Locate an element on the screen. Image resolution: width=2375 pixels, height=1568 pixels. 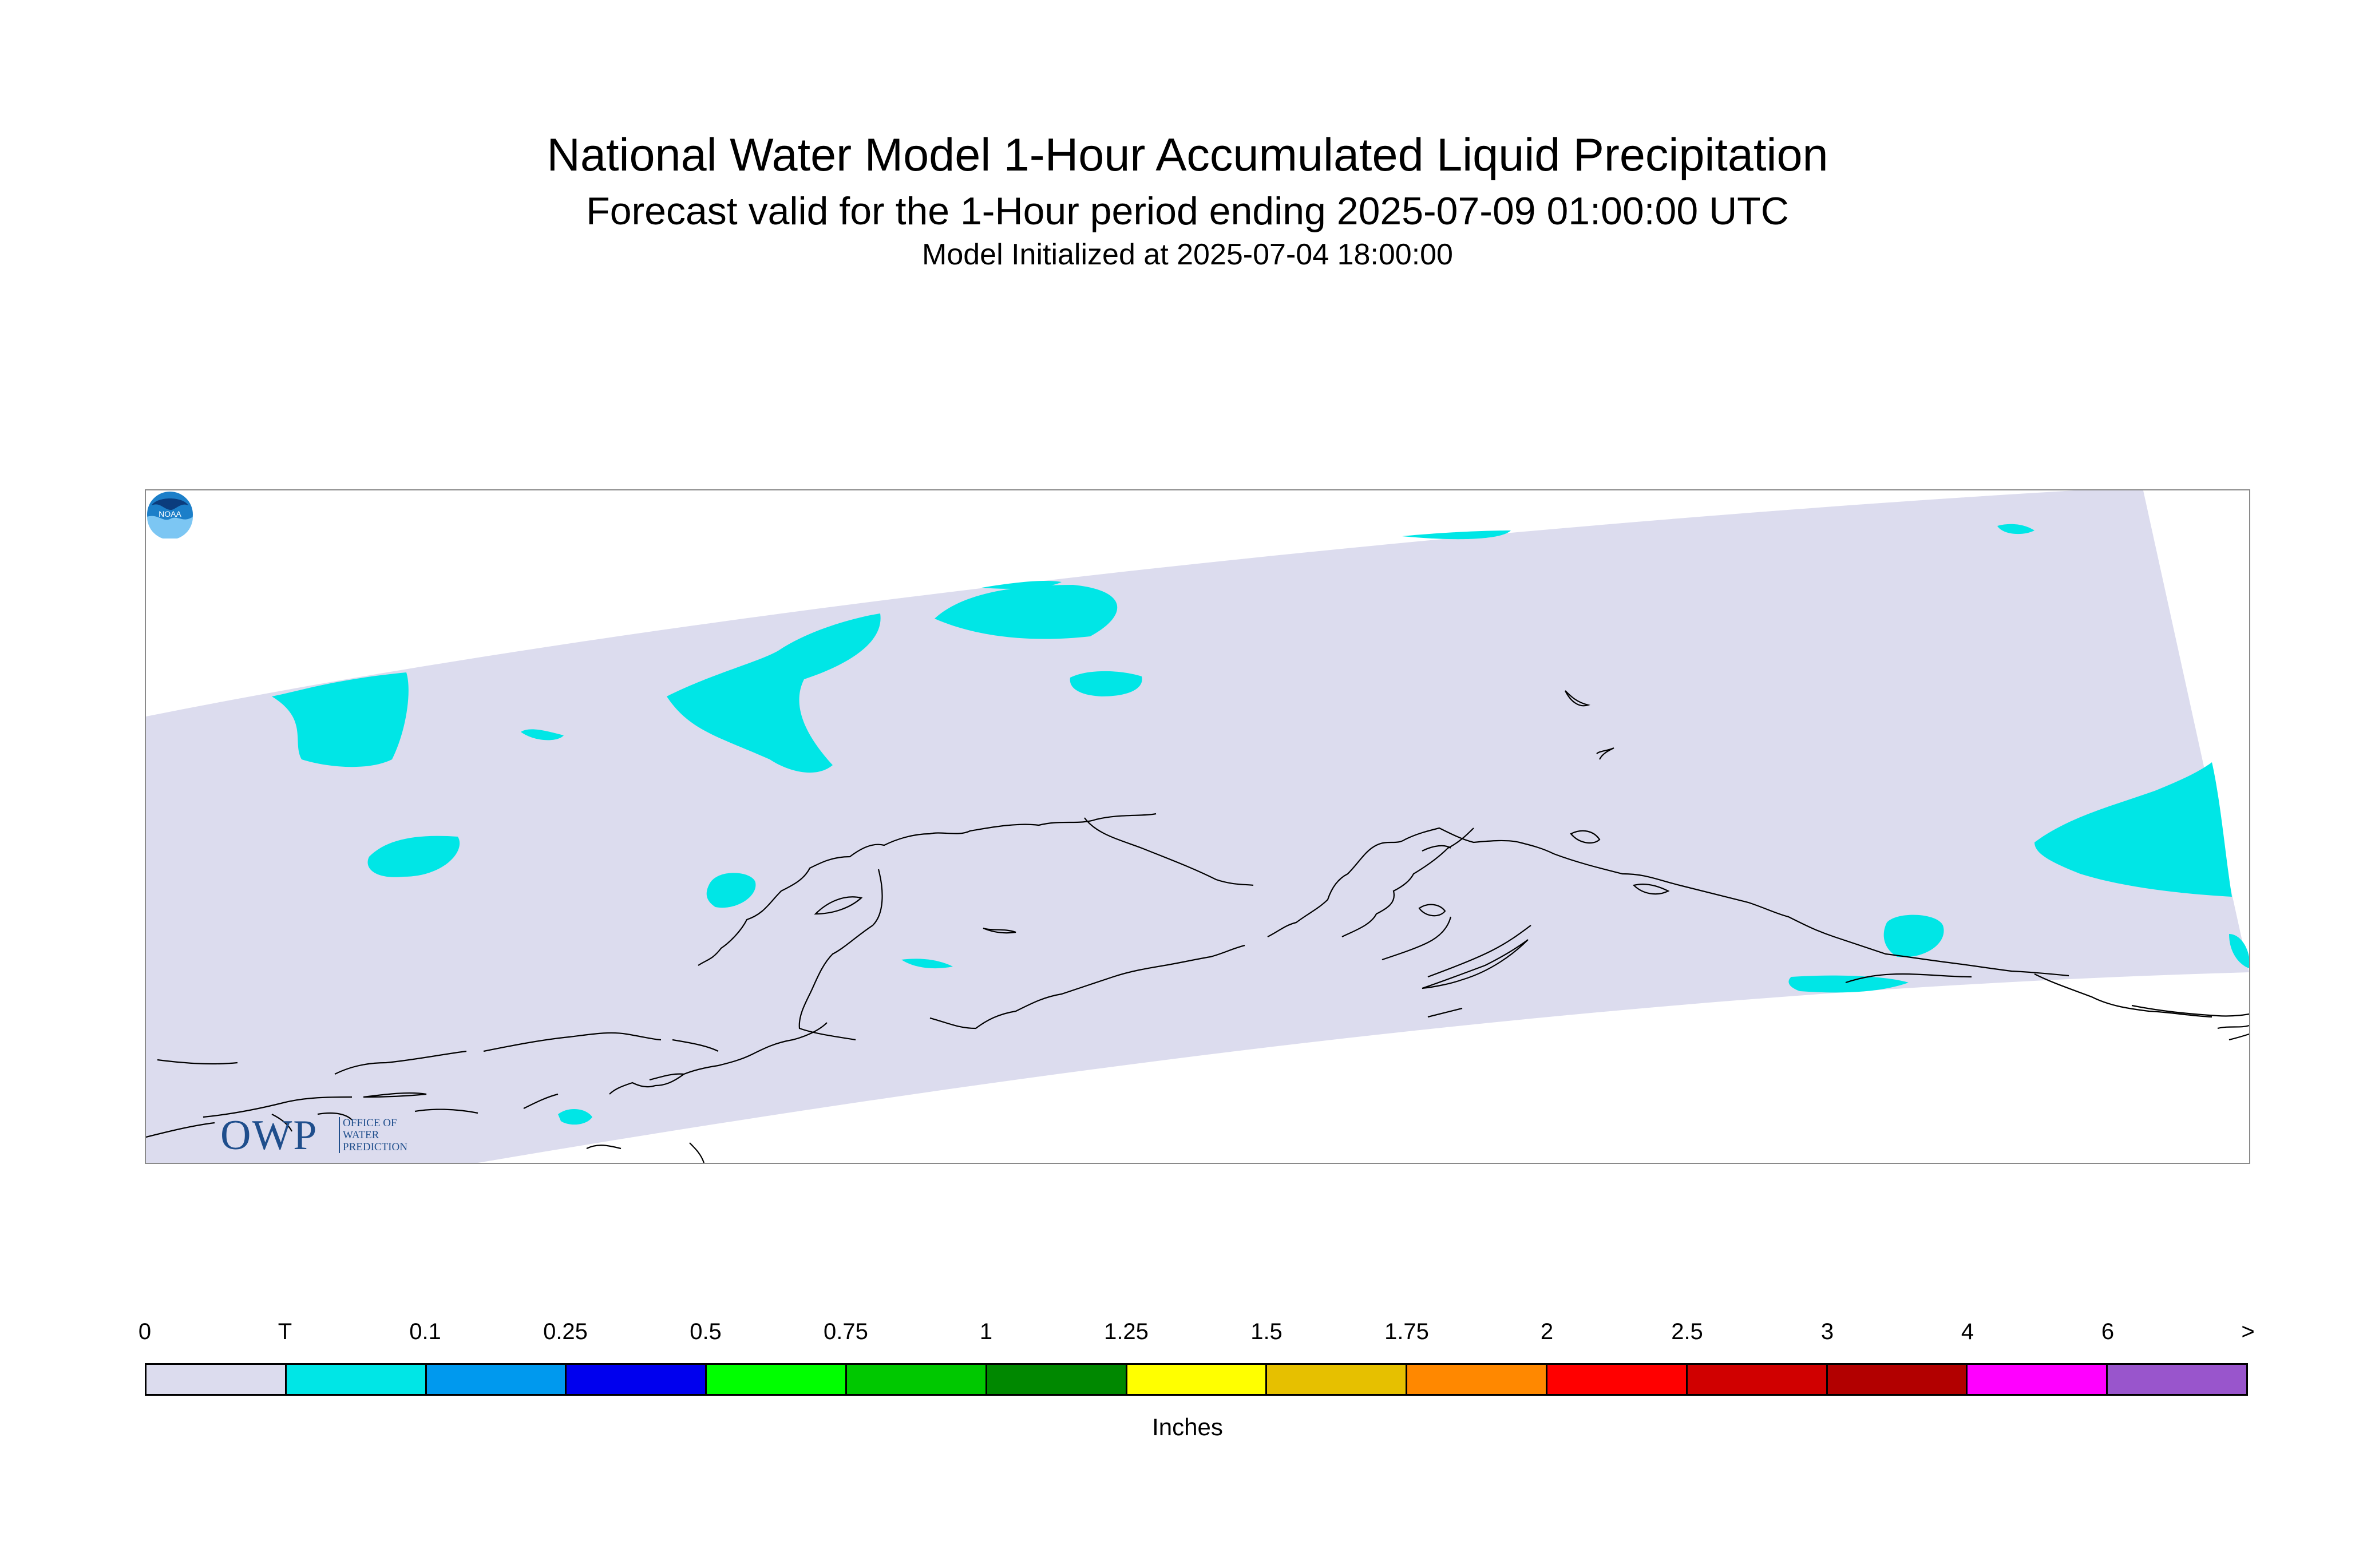
legend-tick-label: 6 is located at coordinates (2108, 1331).